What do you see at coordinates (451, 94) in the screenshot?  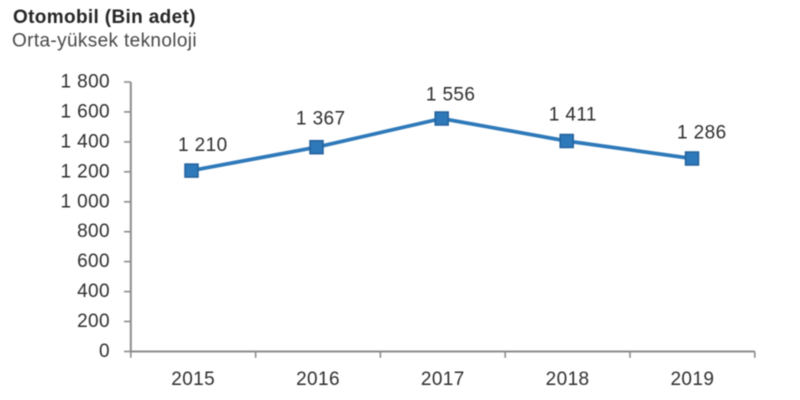 I see `svg-text: 1 556` at bounding box center [451, 94].